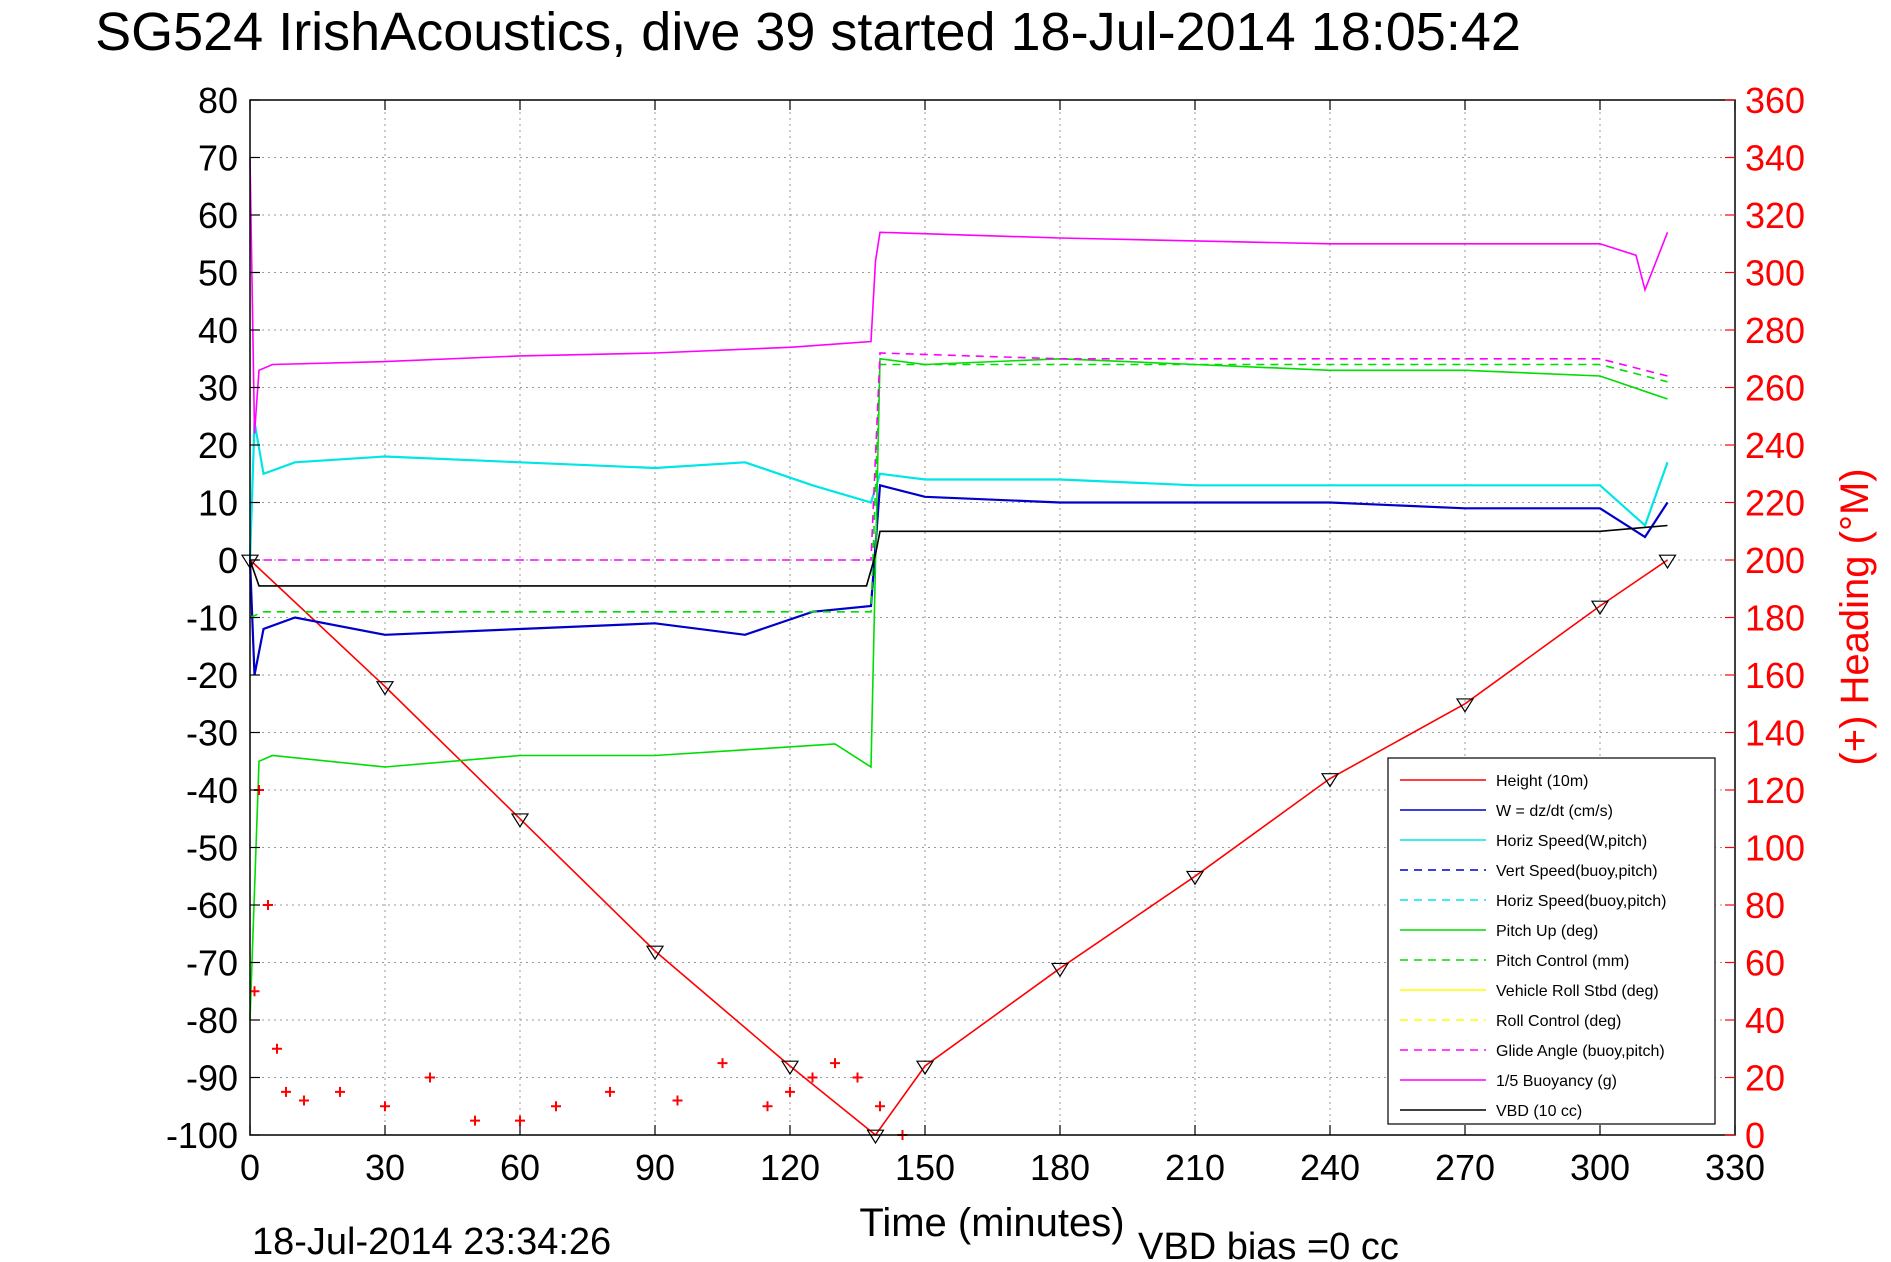 The height and width of the screenshot is (1262, 1891). What do you see at coordinates (1775, 560) in the screenshot?
I see `y2-tick-label: 200` at bounding box center [1775, 560].